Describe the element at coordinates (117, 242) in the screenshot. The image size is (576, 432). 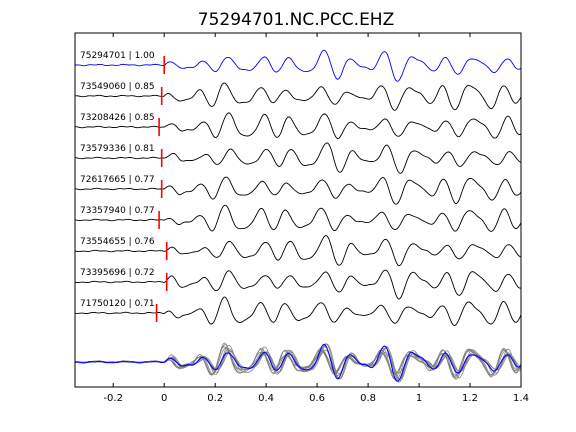
I see `trace-label-73554655: 73554655 | 0.76` at that location.